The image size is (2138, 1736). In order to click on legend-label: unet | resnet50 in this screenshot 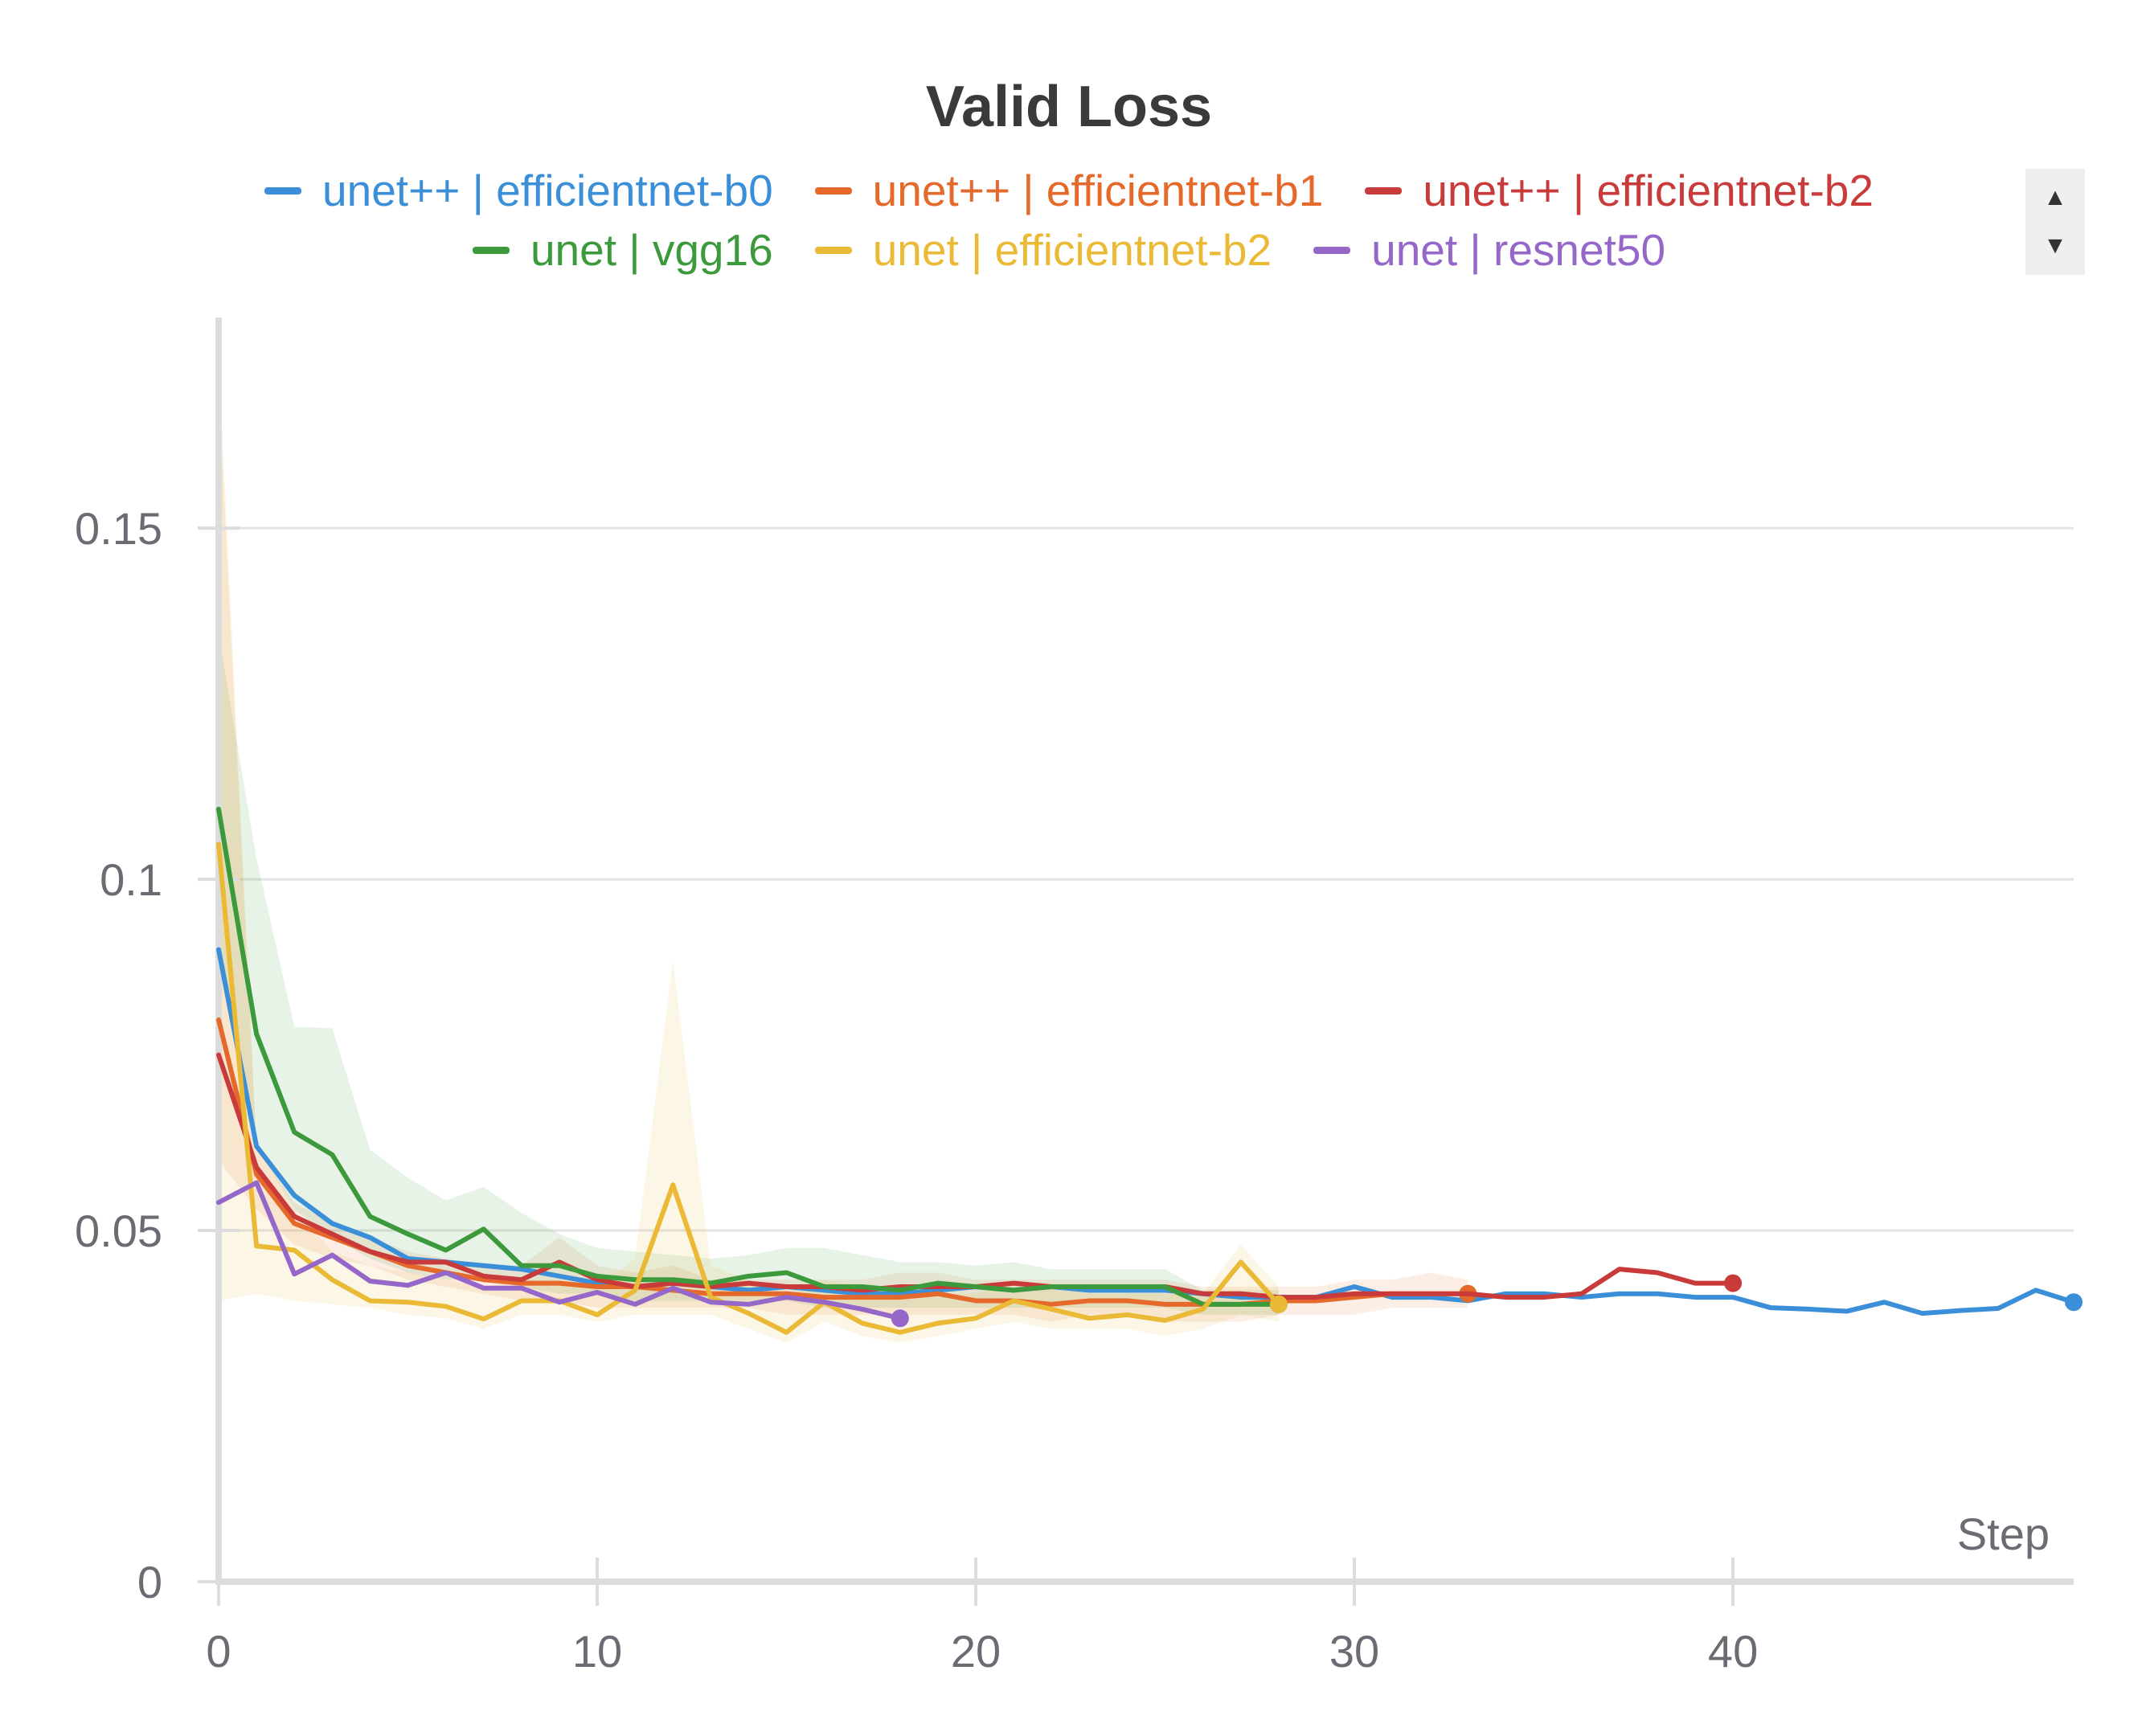, I will do `click(1518, 250)`.